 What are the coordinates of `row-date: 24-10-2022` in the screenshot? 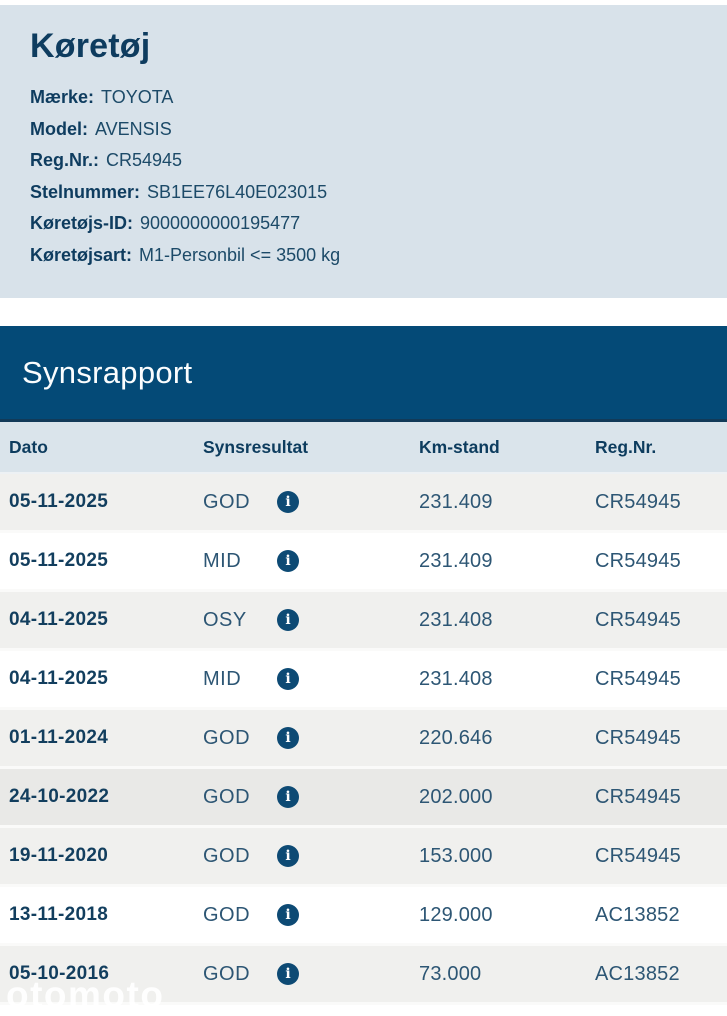 It's located at (59, 796).